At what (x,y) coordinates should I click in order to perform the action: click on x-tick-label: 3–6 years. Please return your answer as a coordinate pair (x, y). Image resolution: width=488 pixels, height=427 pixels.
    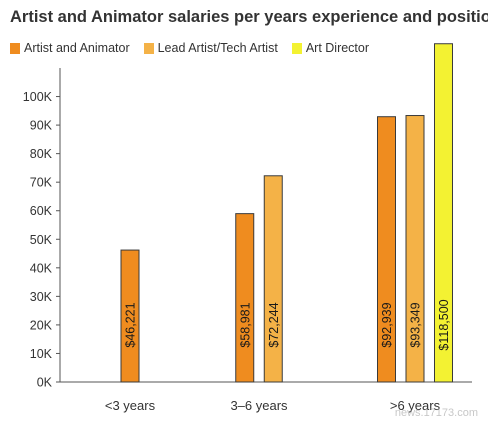
    Looking at the image, I should click on (259, 405).